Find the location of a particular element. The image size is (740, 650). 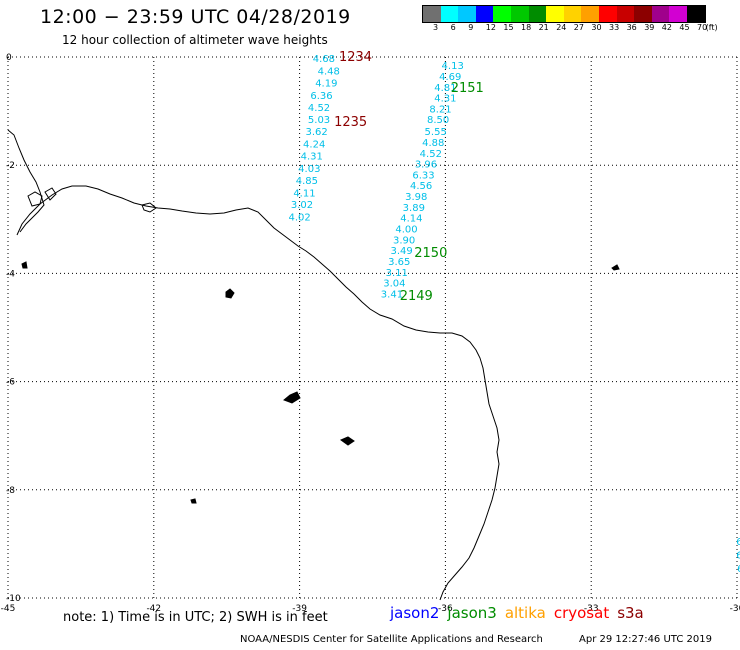

wave-height-value: 3.90 is located at coordinates (404, 240).